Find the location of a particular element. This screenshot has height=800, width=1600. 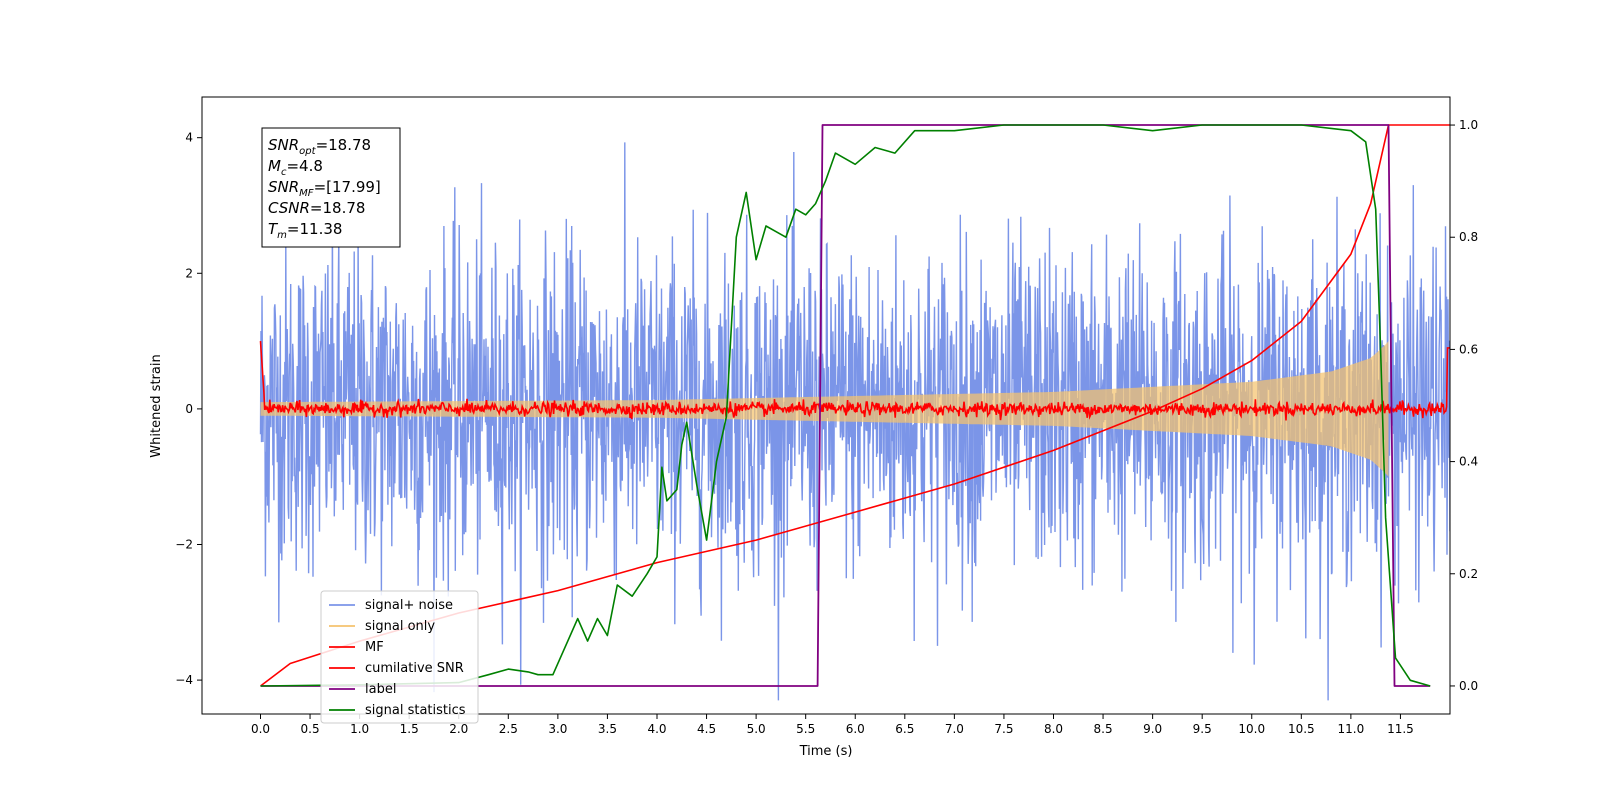

x-tick-label: 2.5 is located at coordinates (508, 729).